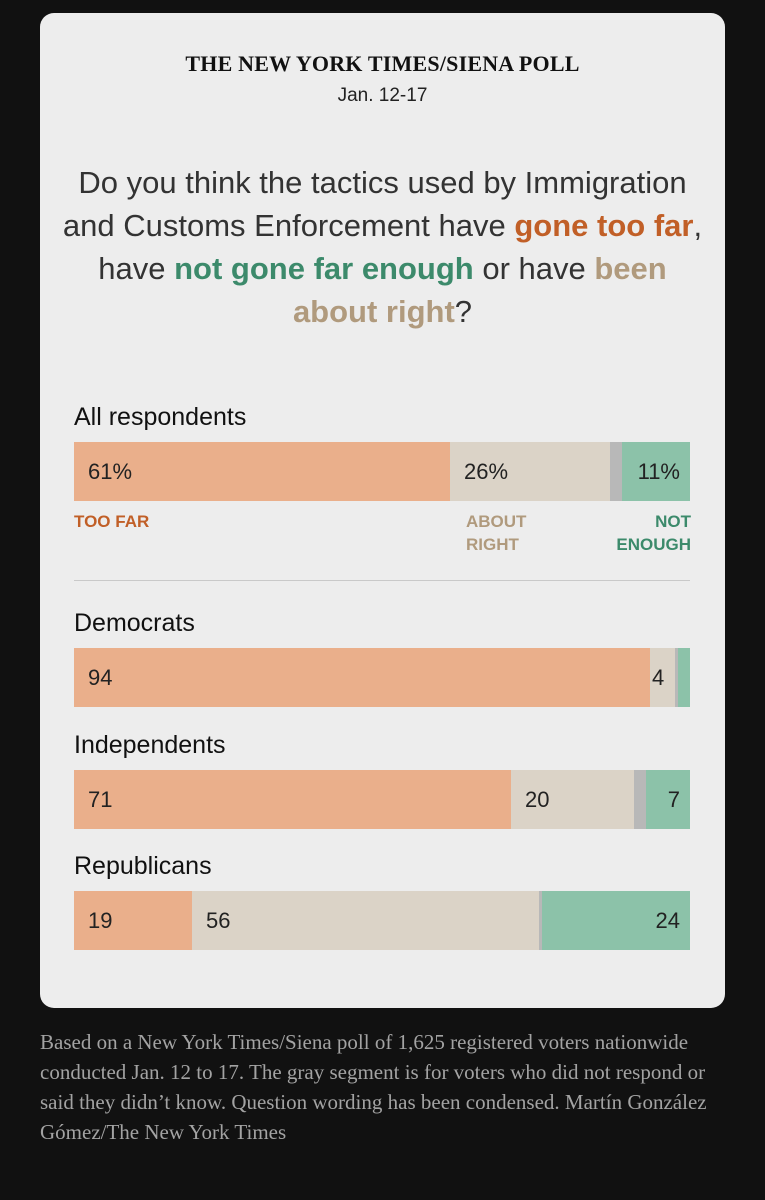 This screenshot has height=1200, width=765. Describe the element at coordinates (667, 920) in the screenshot. I see `data-label-not-enough: 24` at that location.